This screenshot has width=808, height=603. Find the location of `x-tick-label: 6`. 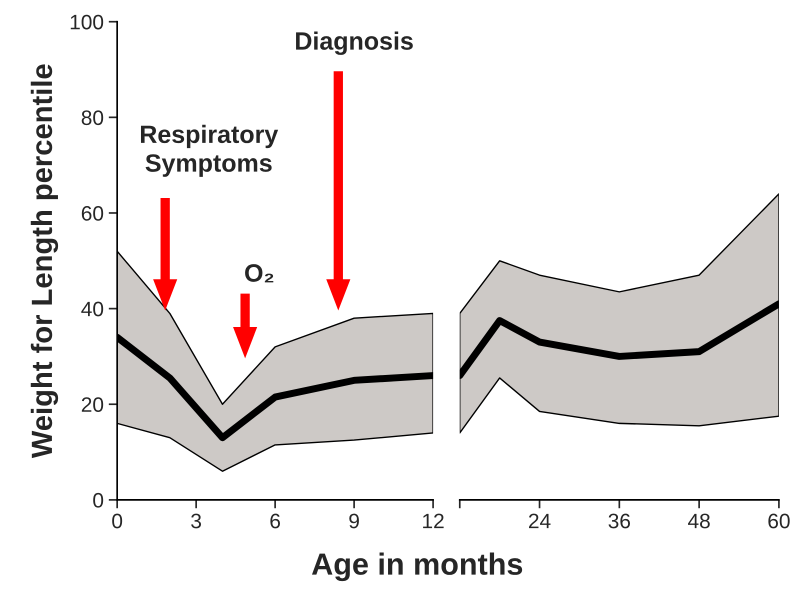

x-tick-label: 6 is located at coordinates (275, 521).